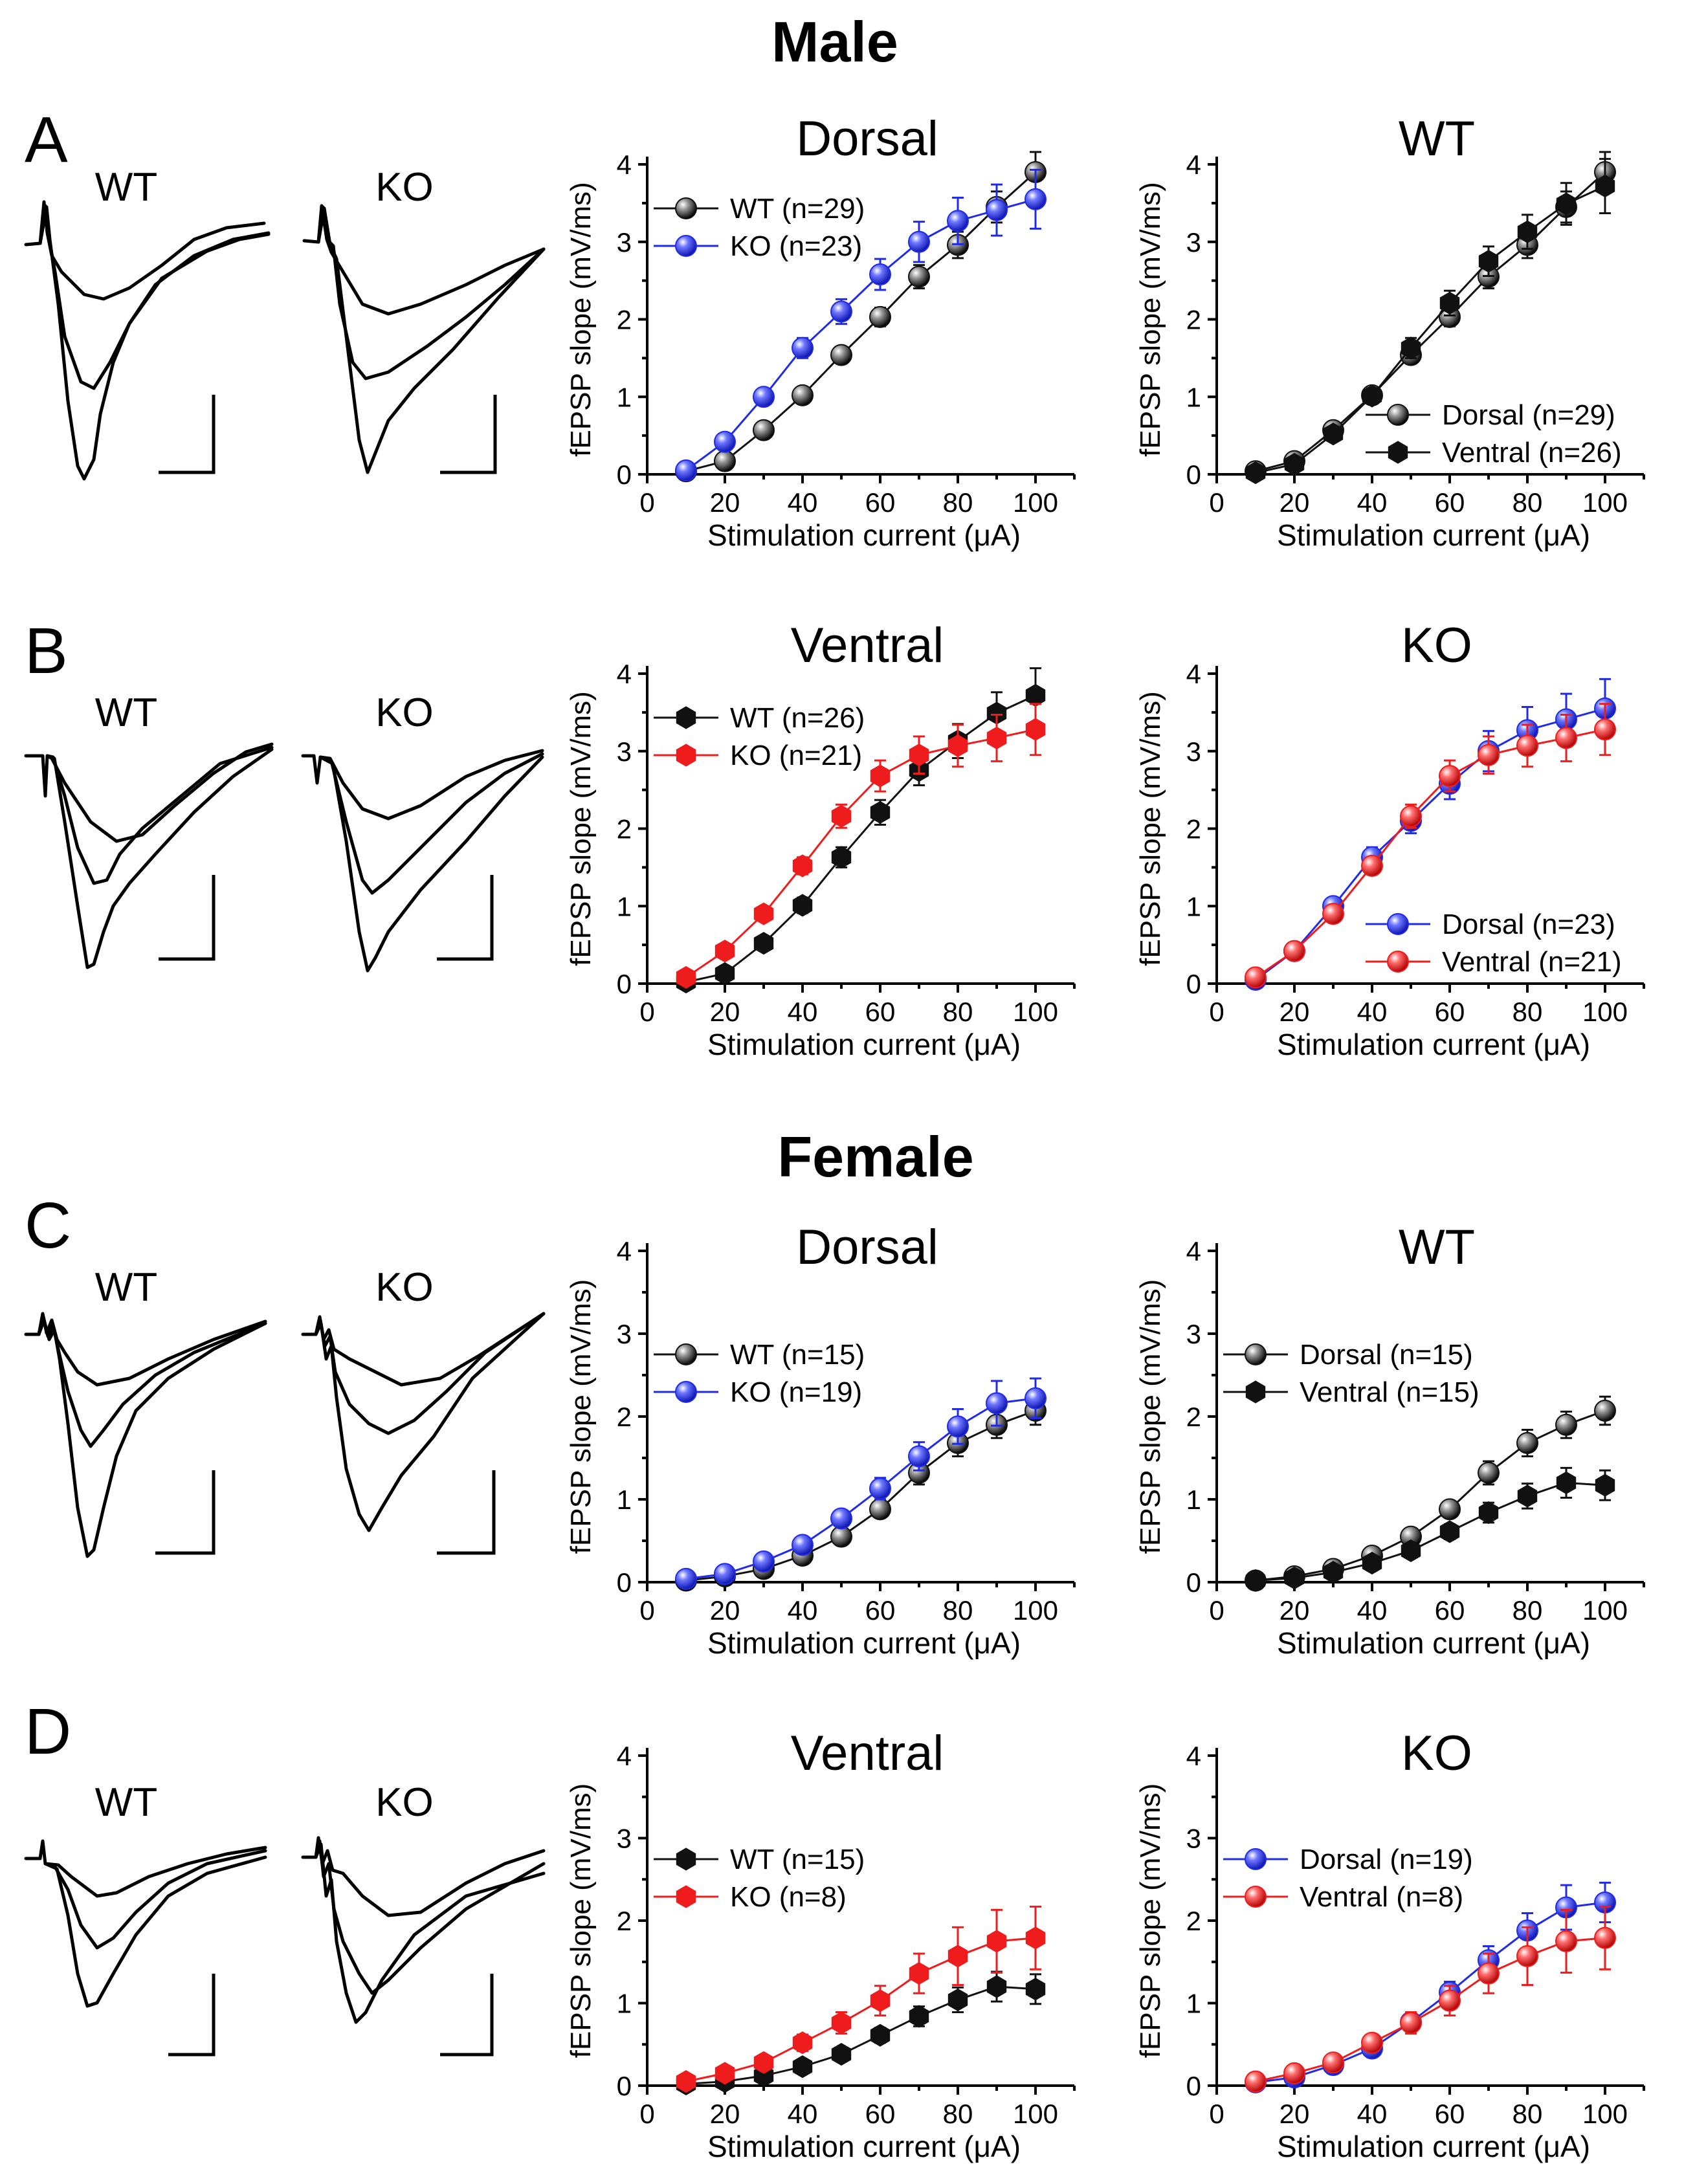 Image resolution: width=1684 pixels, height=2184 pixels. Describe the element at coordinates (46, 651) in the screenshot. I see `panel-letter-b: B` at that location.